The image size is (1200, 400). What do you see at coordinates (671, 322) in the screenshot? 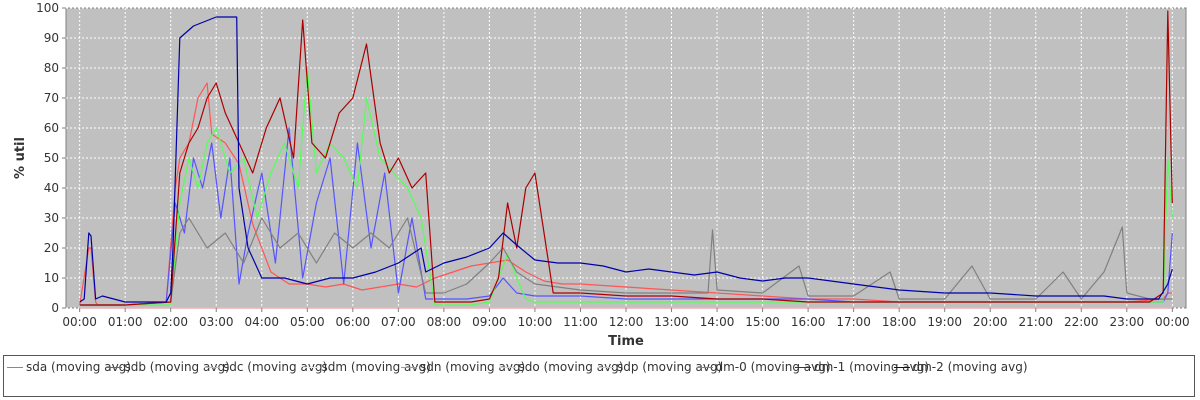
I see `x-tick-label: 13:00` at bounding box center [671, 322].